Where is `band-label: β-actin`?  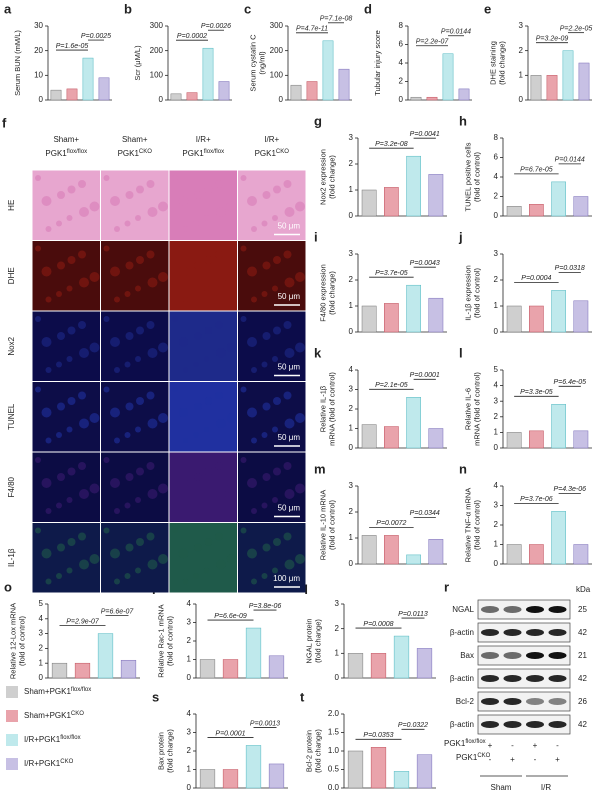 band-label: β-actin is located at coordinates (462, 632).